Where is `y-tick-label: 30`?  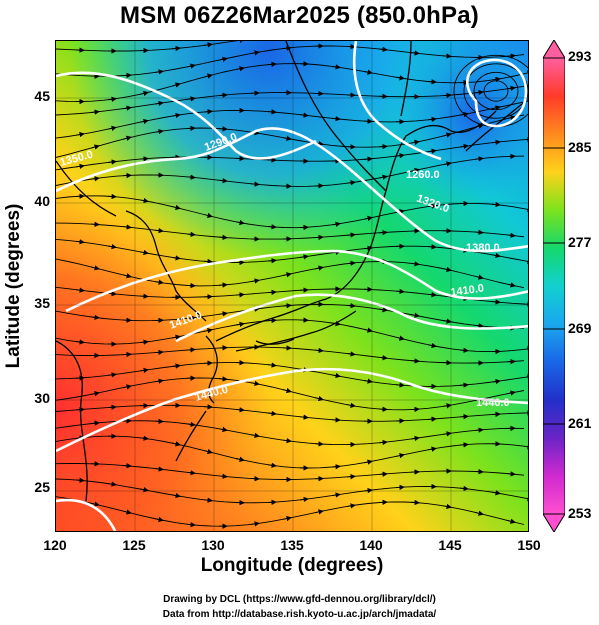 y-tick-label: 30 is located at coordinates (42, 398).